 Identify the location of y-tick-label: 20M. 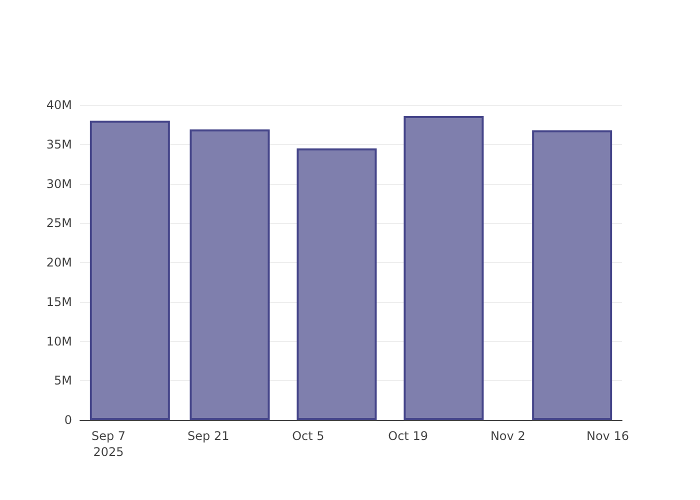
(59, 263).